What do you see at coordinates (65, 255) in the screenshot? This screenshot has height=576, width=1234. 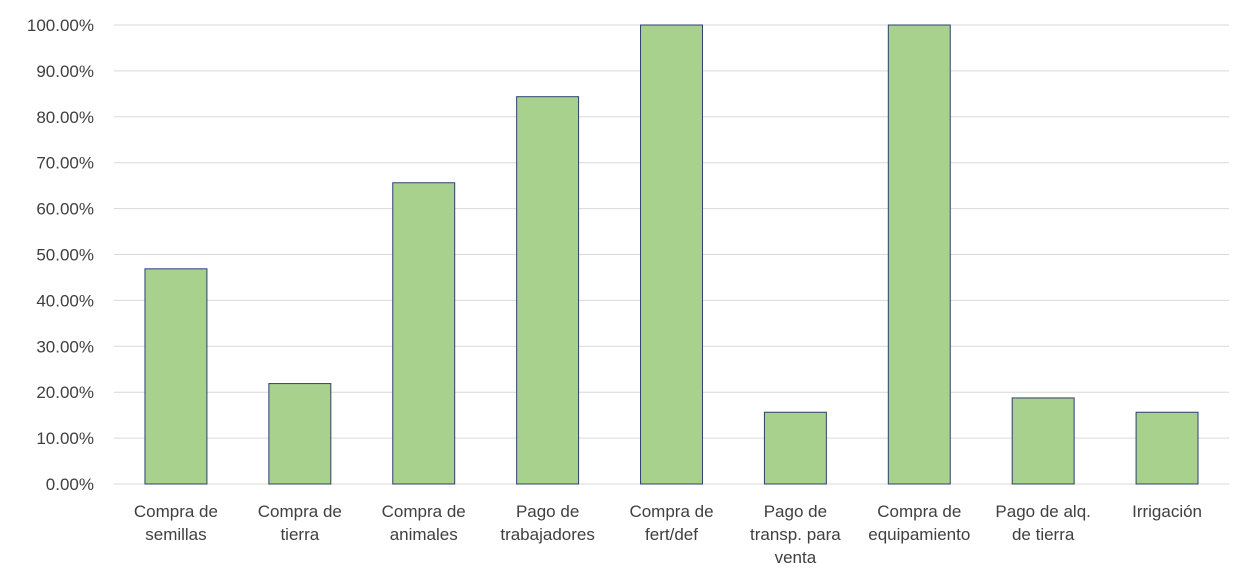 I see `y-tick-label: 50.00%` at bounding box center [65, 255].